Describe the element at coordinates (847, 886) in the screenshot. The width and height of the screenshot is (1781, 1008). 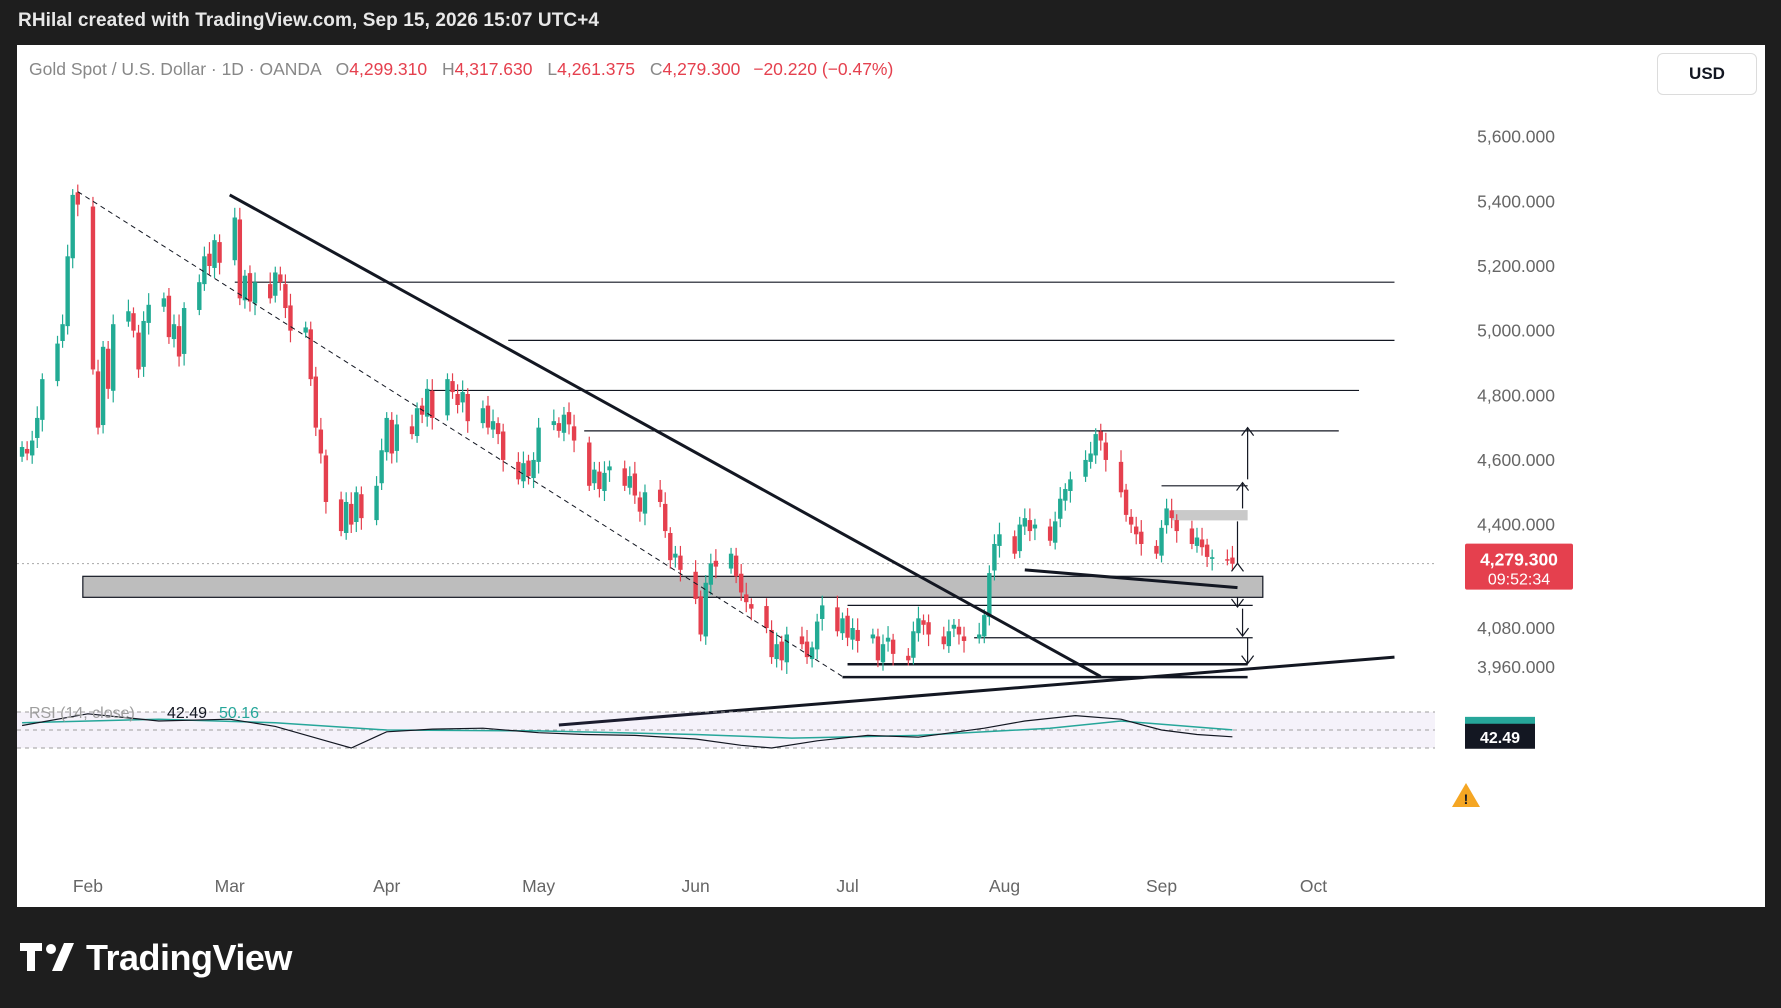
I see `time-axis-tick: Jul` at that location.